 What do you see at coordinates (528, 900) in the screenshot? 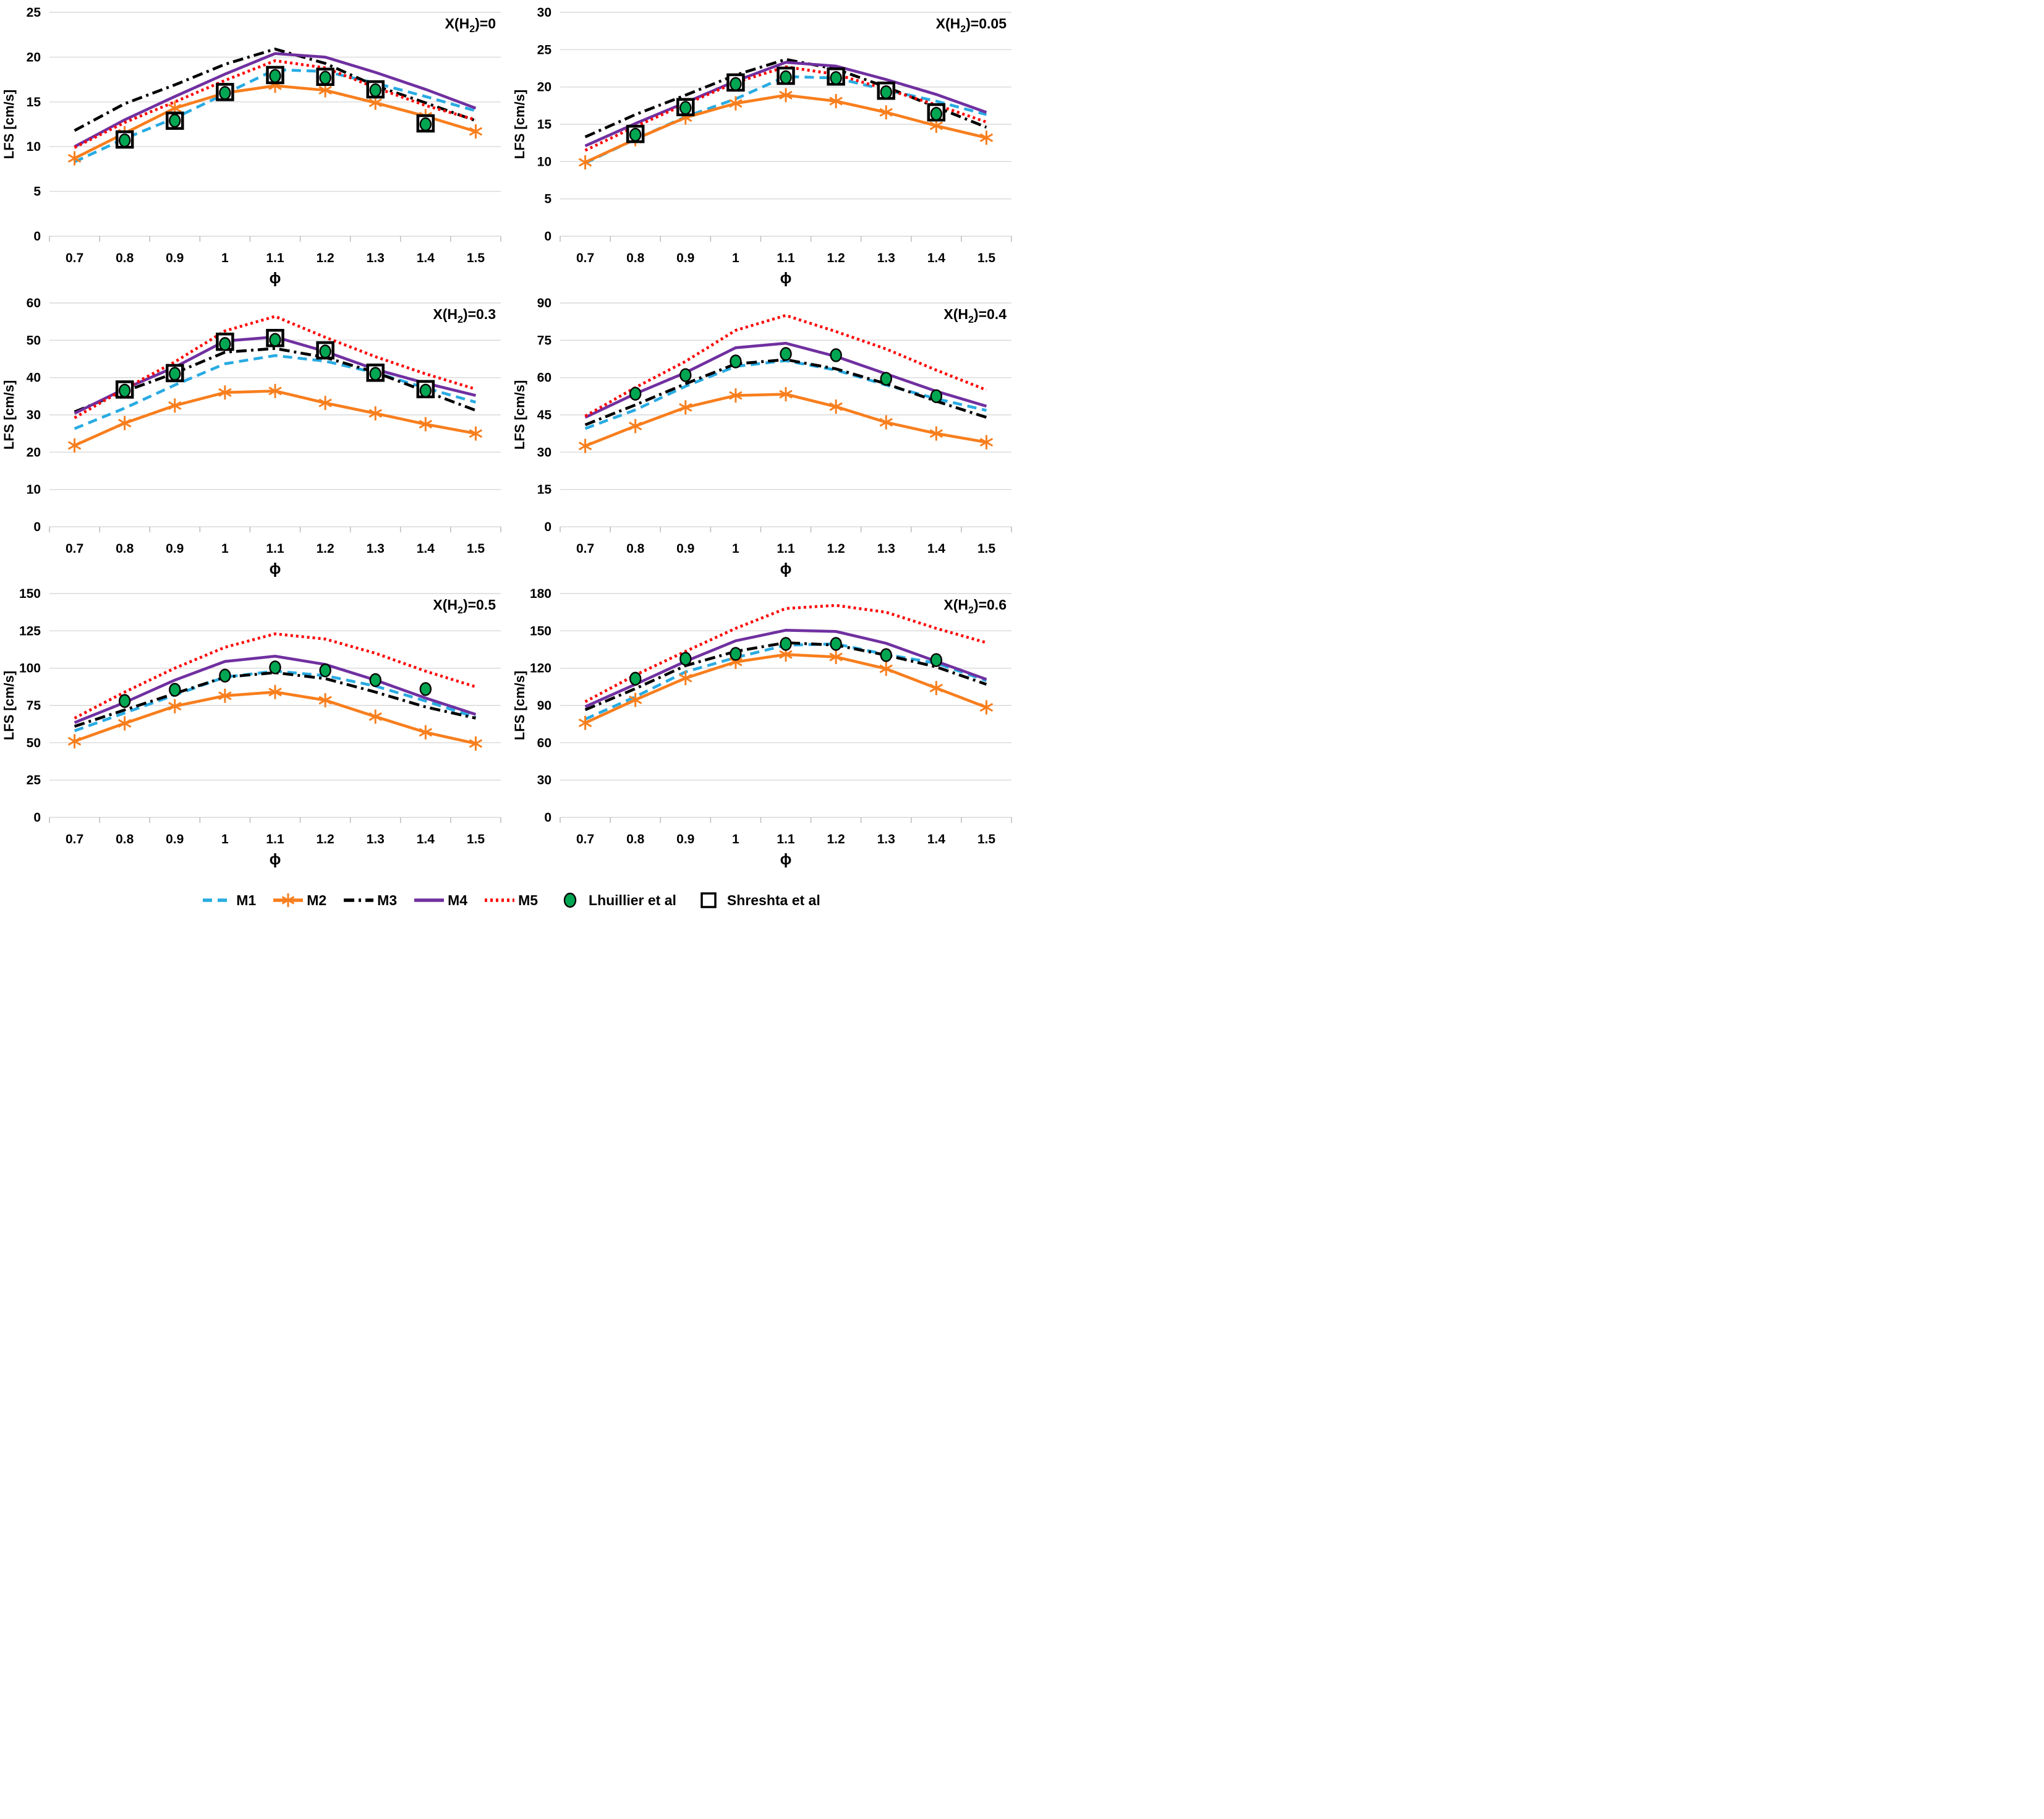
I see `legend-label-M5: M5` at bounding box center [528, 900].